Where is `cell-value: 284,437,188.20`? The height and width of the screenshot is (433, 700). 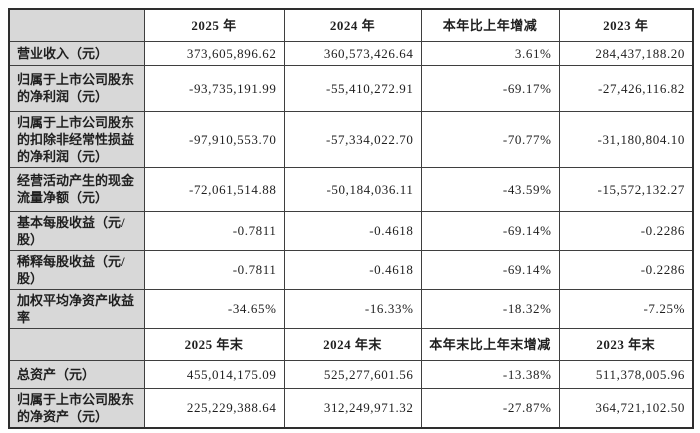
cell-value: 284,437,188.20 is located at coordinates (626, 53).